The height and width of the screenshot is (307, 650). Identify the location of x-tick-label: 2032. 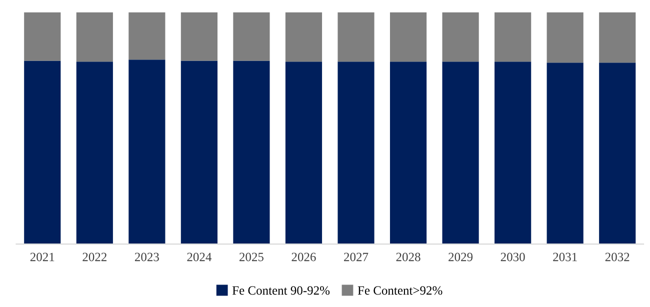
(617, 257).